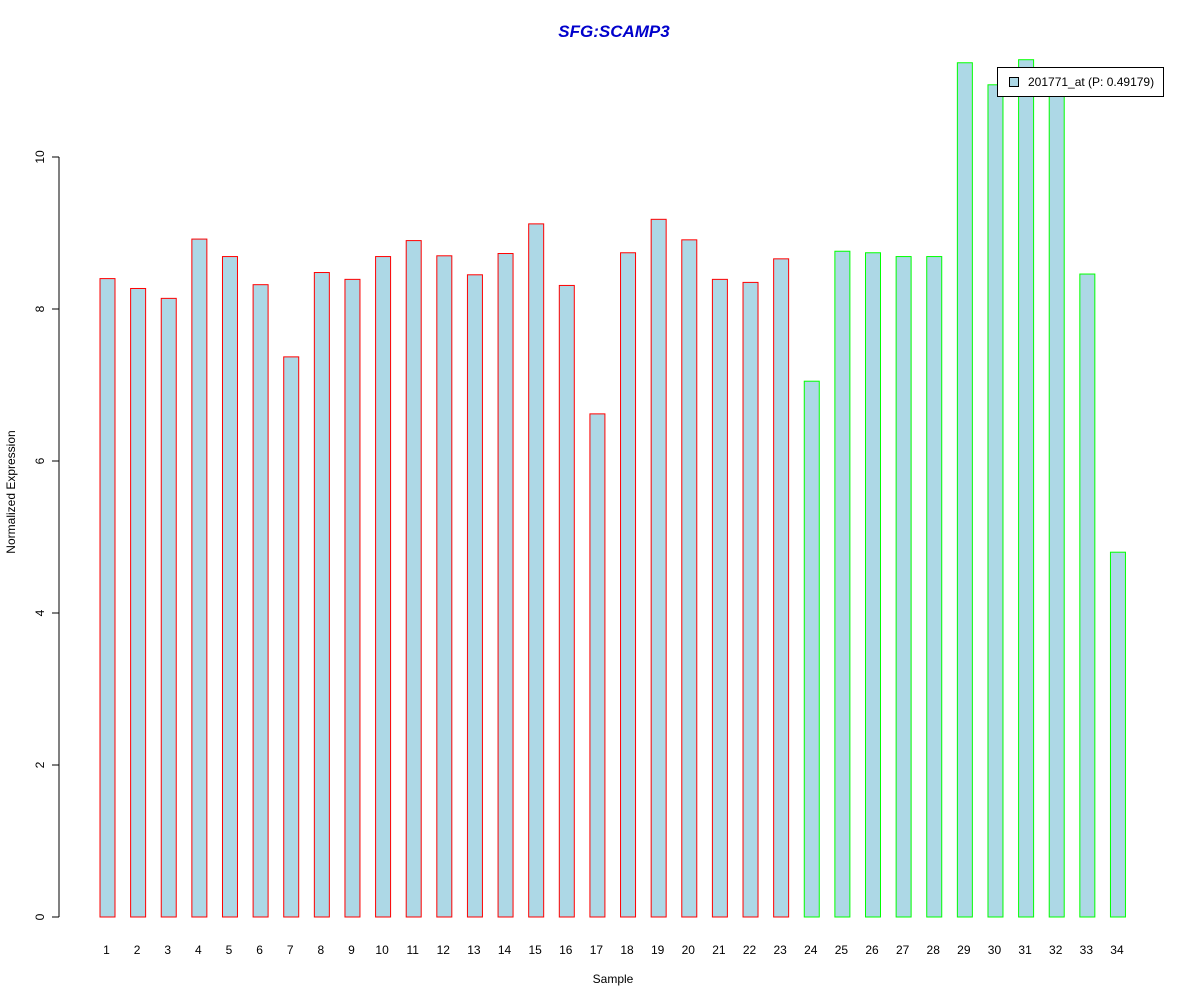 The width and height of the screenshot is (1200, 1000). I want to click on x-tick-label: 12, so click(444, 950).